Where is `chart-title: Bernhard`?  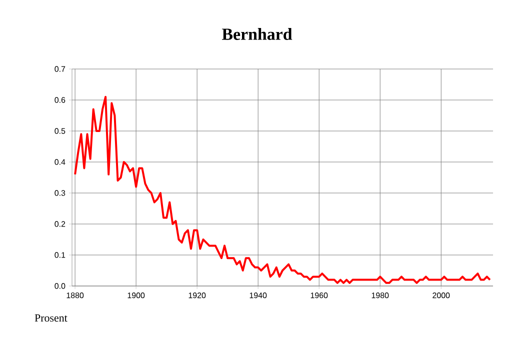
chart-title: Bernhard is located at coordinates (257, 34).